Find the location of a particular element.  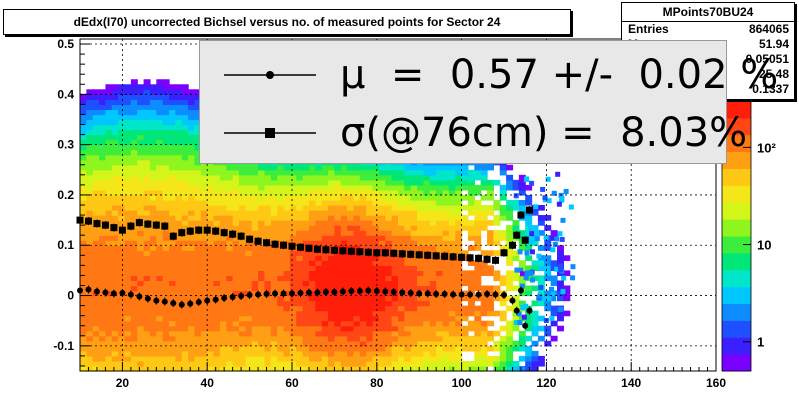

x-tick-label: 20 is located at coordinates (123, 383).